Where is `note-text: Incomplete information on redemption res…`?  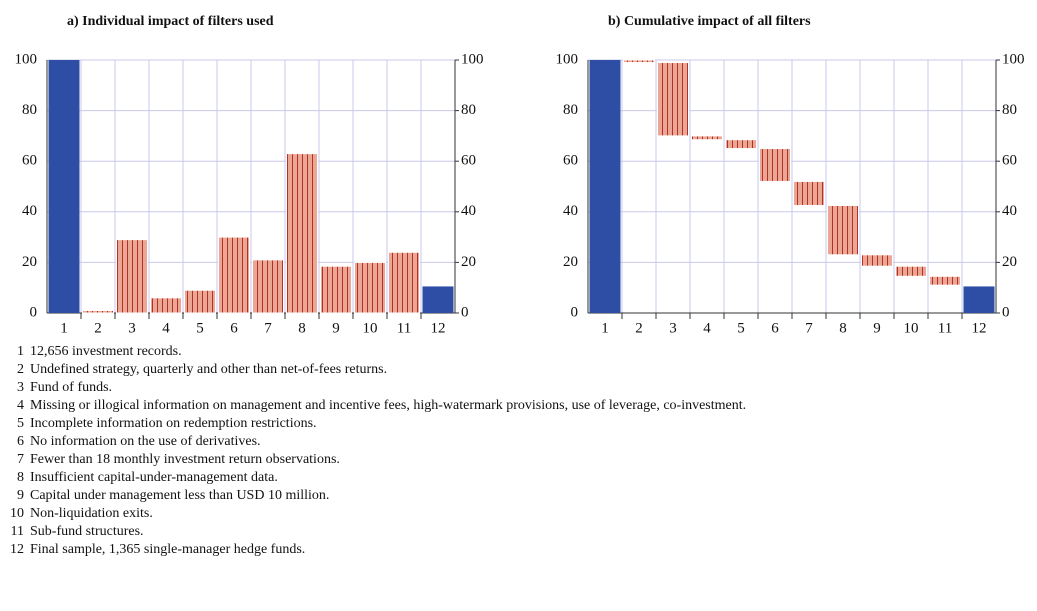
note-text: Incomplete information on redemption res… is located at coordinates (173, 423).